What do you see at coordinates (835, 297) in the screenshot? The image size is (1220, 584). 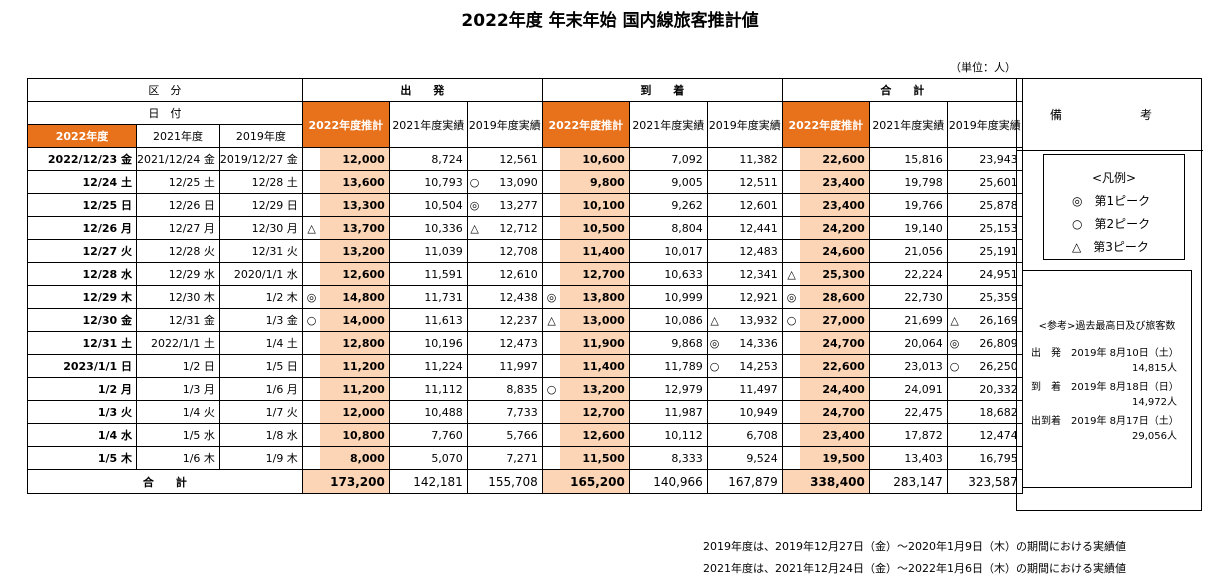 I see `tot-2022-value: 28,600` at bounding box center [835, 297].